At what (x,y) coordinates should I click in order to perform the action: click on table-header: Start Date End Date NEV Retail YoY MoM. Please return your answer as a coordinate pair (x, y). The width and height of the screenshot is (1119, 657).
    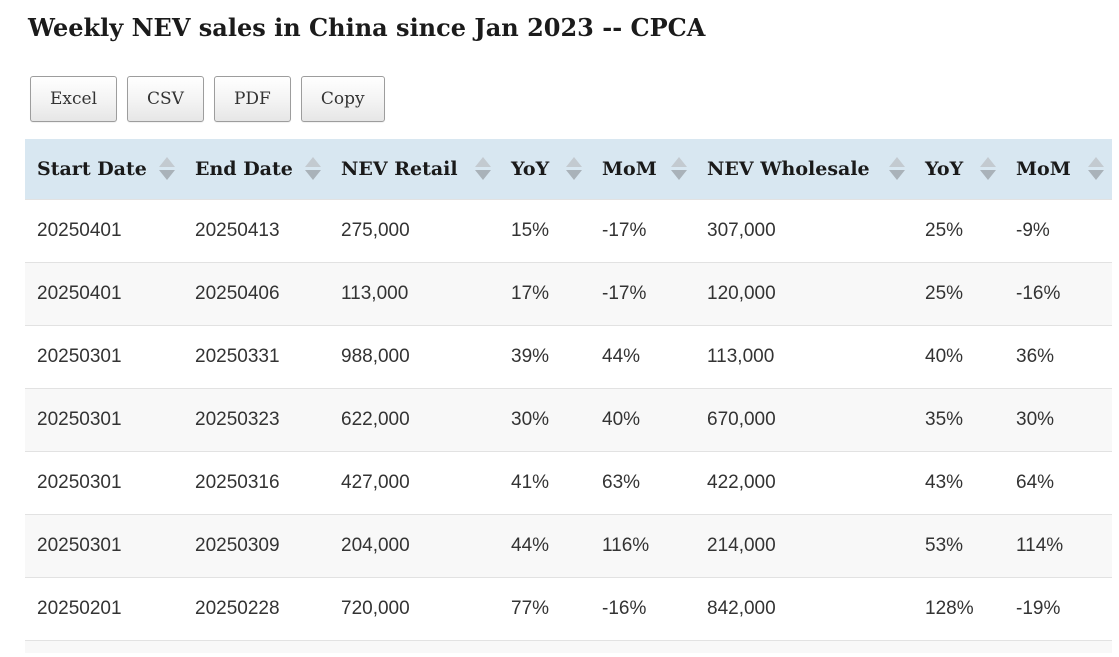
    Looking at the image, I should click on (568, 169).